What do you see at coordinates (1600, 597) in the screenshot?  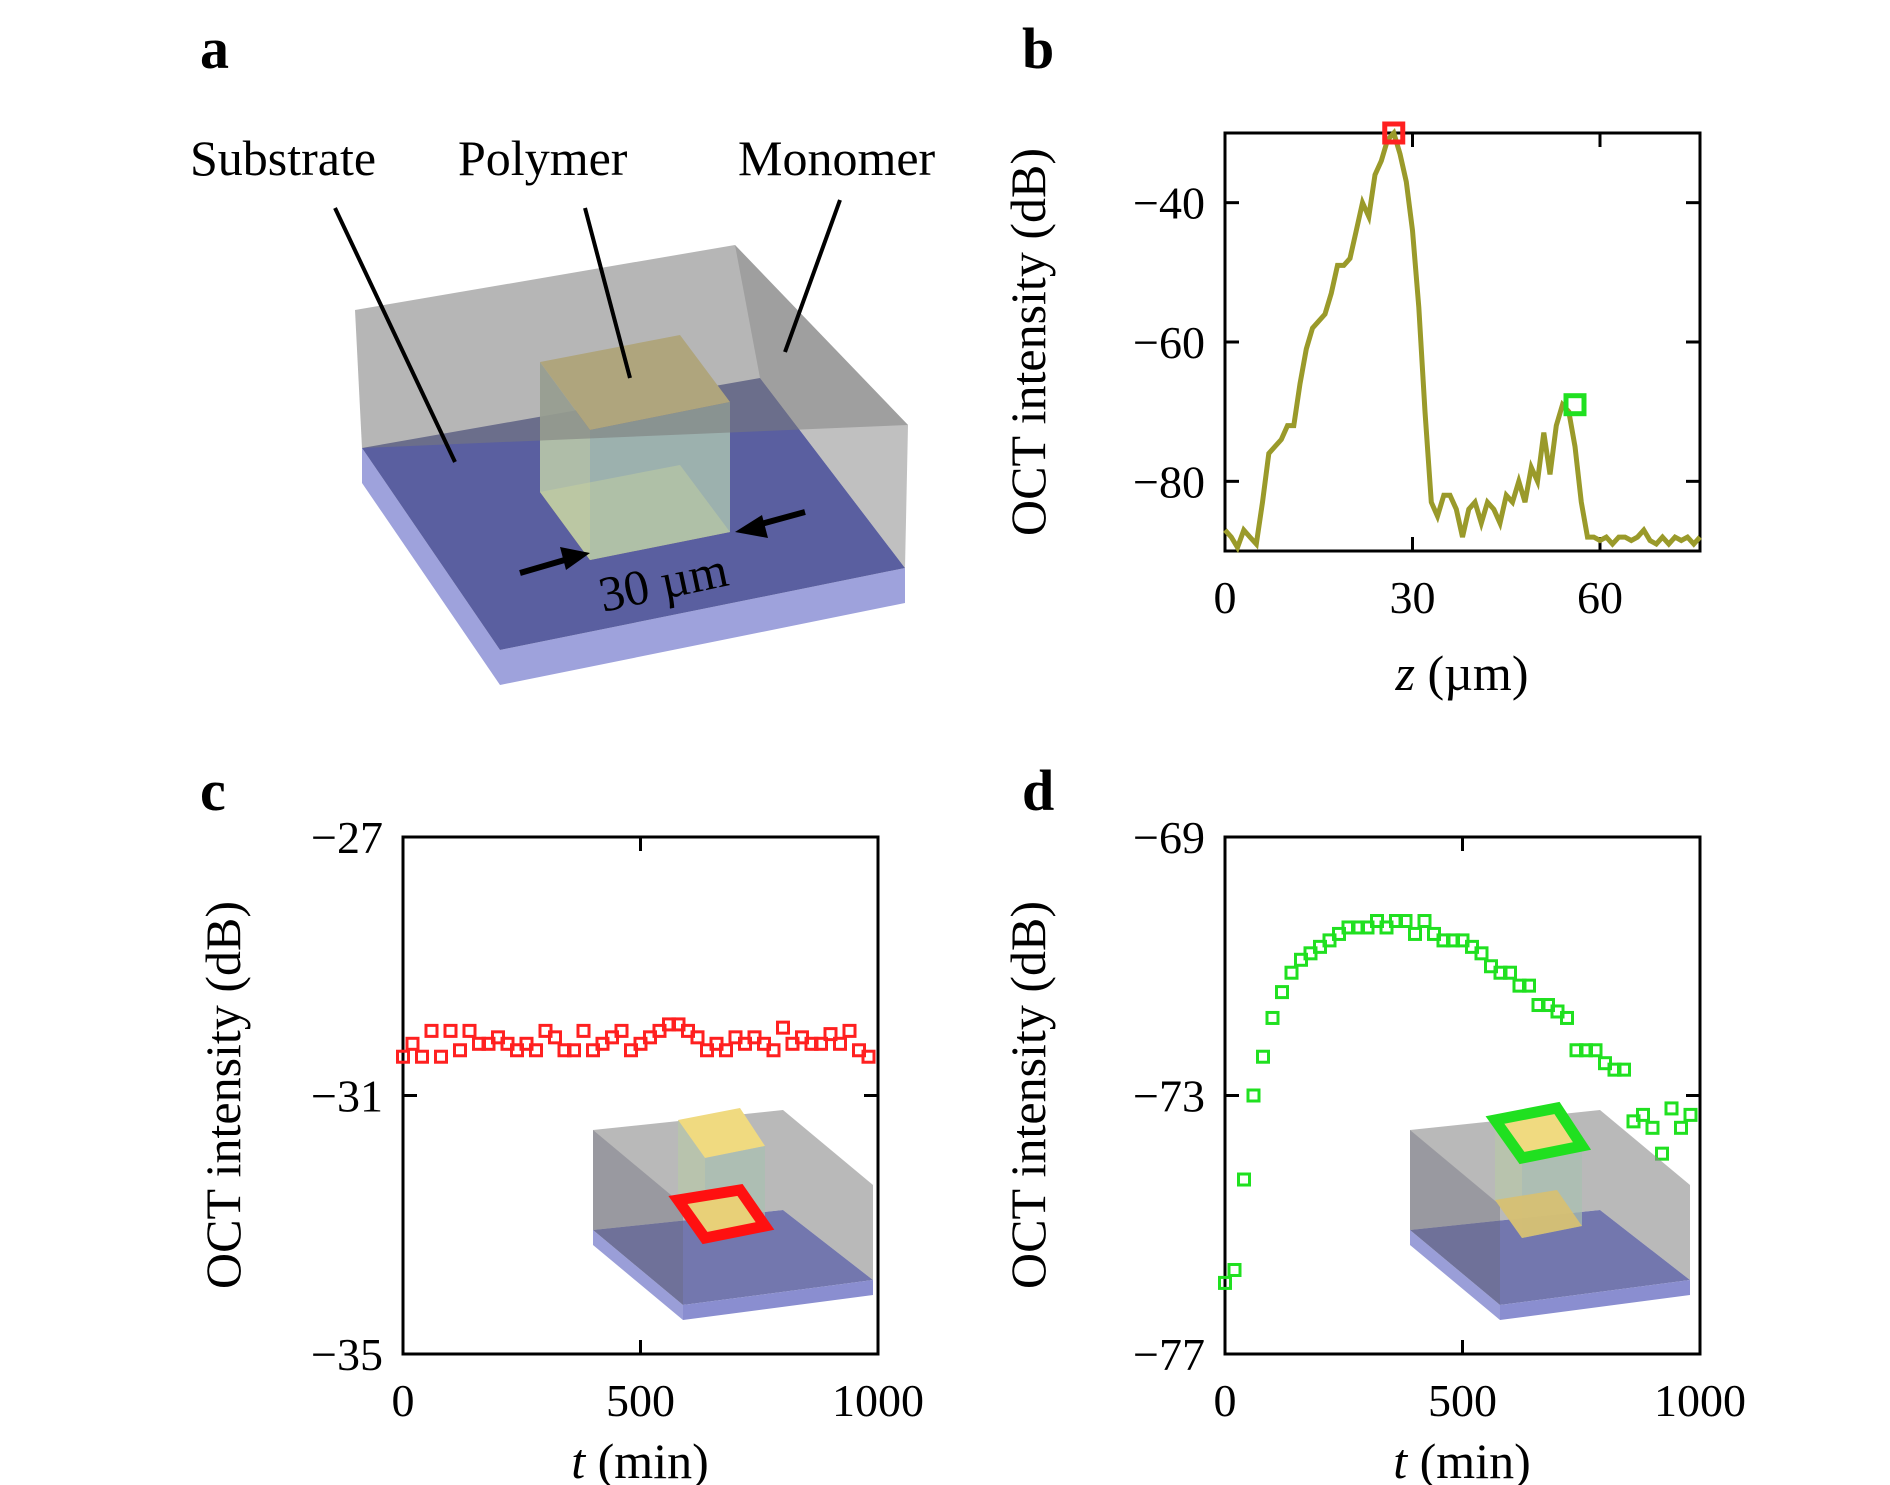 I see `x-tick-label: 60` at bounding box center [1600, 597].